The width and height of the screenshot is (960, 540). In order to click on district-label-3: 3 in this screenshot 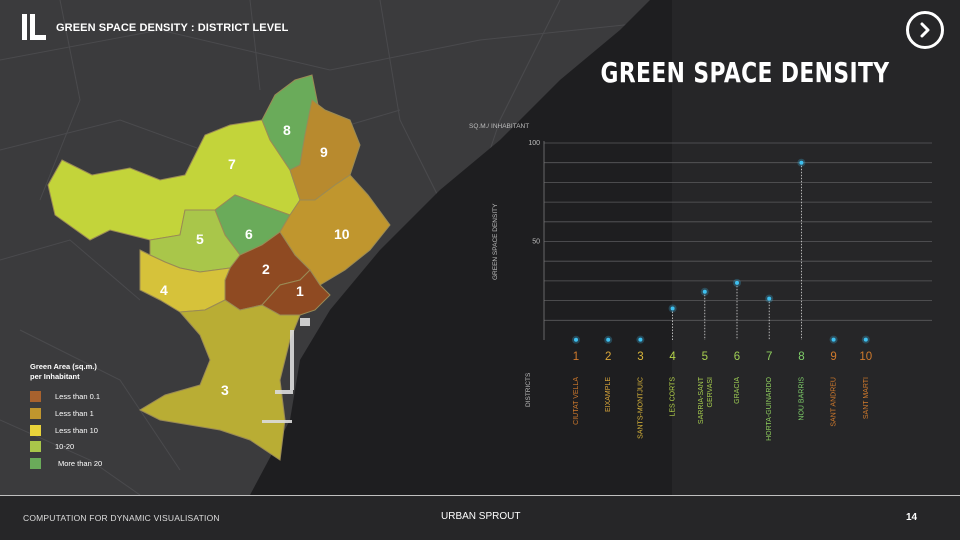, I will do `click(225, 390)`.